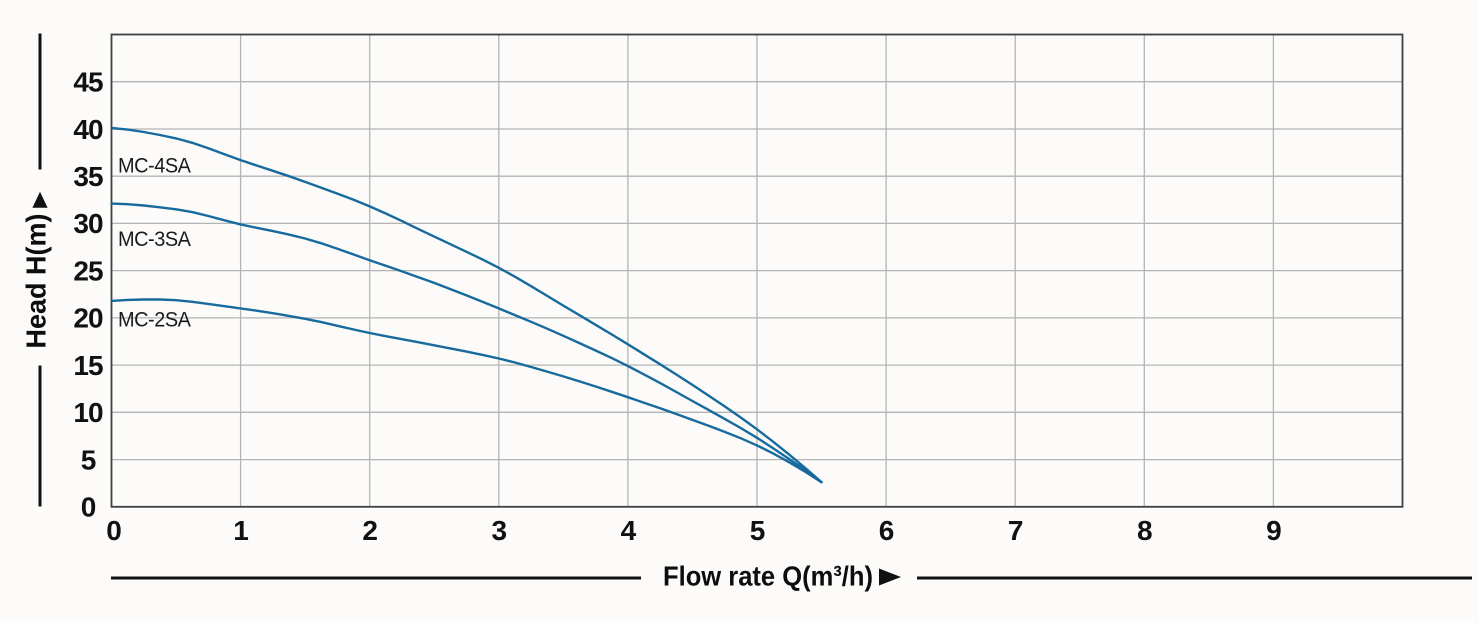 Image resolution: width=1479 pixels, height=623 pixels. What do you see at coordinates (1144, 530) in the screenshot?
I see `svg-text: 8` at bounding box center [1144, 530].